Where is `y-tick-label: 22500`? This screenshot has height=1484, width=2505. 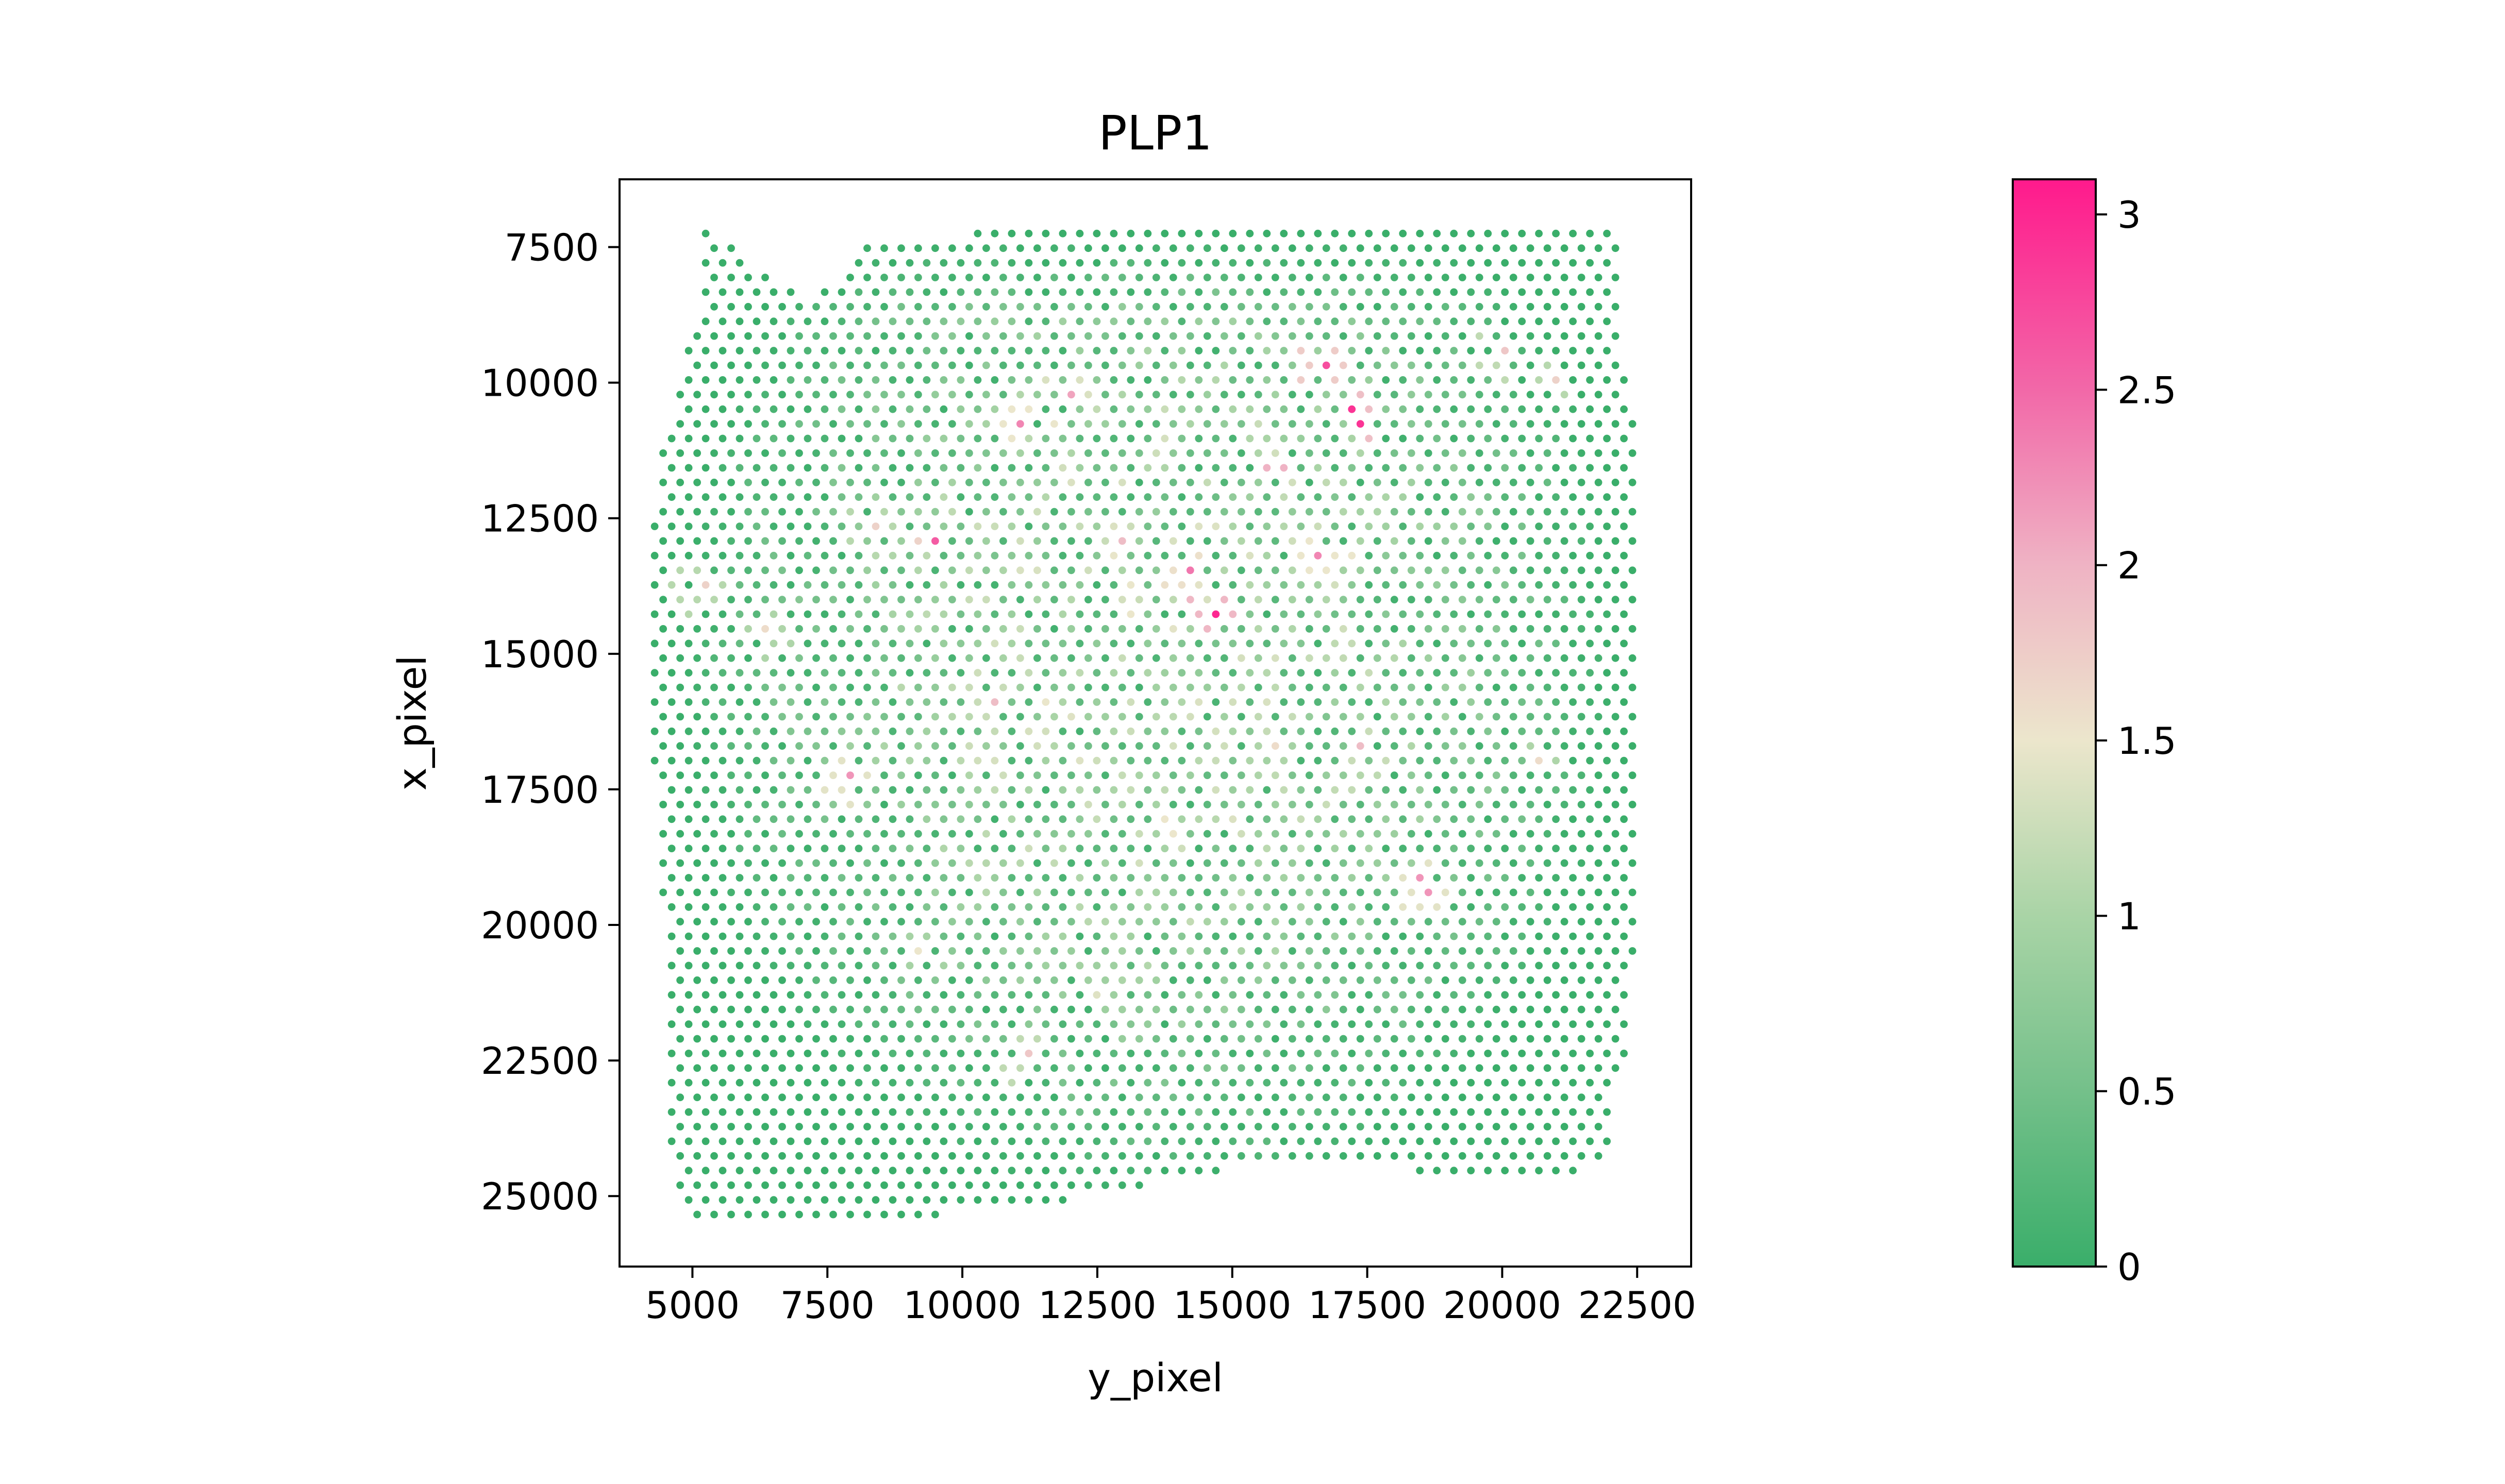 y-tick-label: 22500 is located at coordinates (540, 1061).